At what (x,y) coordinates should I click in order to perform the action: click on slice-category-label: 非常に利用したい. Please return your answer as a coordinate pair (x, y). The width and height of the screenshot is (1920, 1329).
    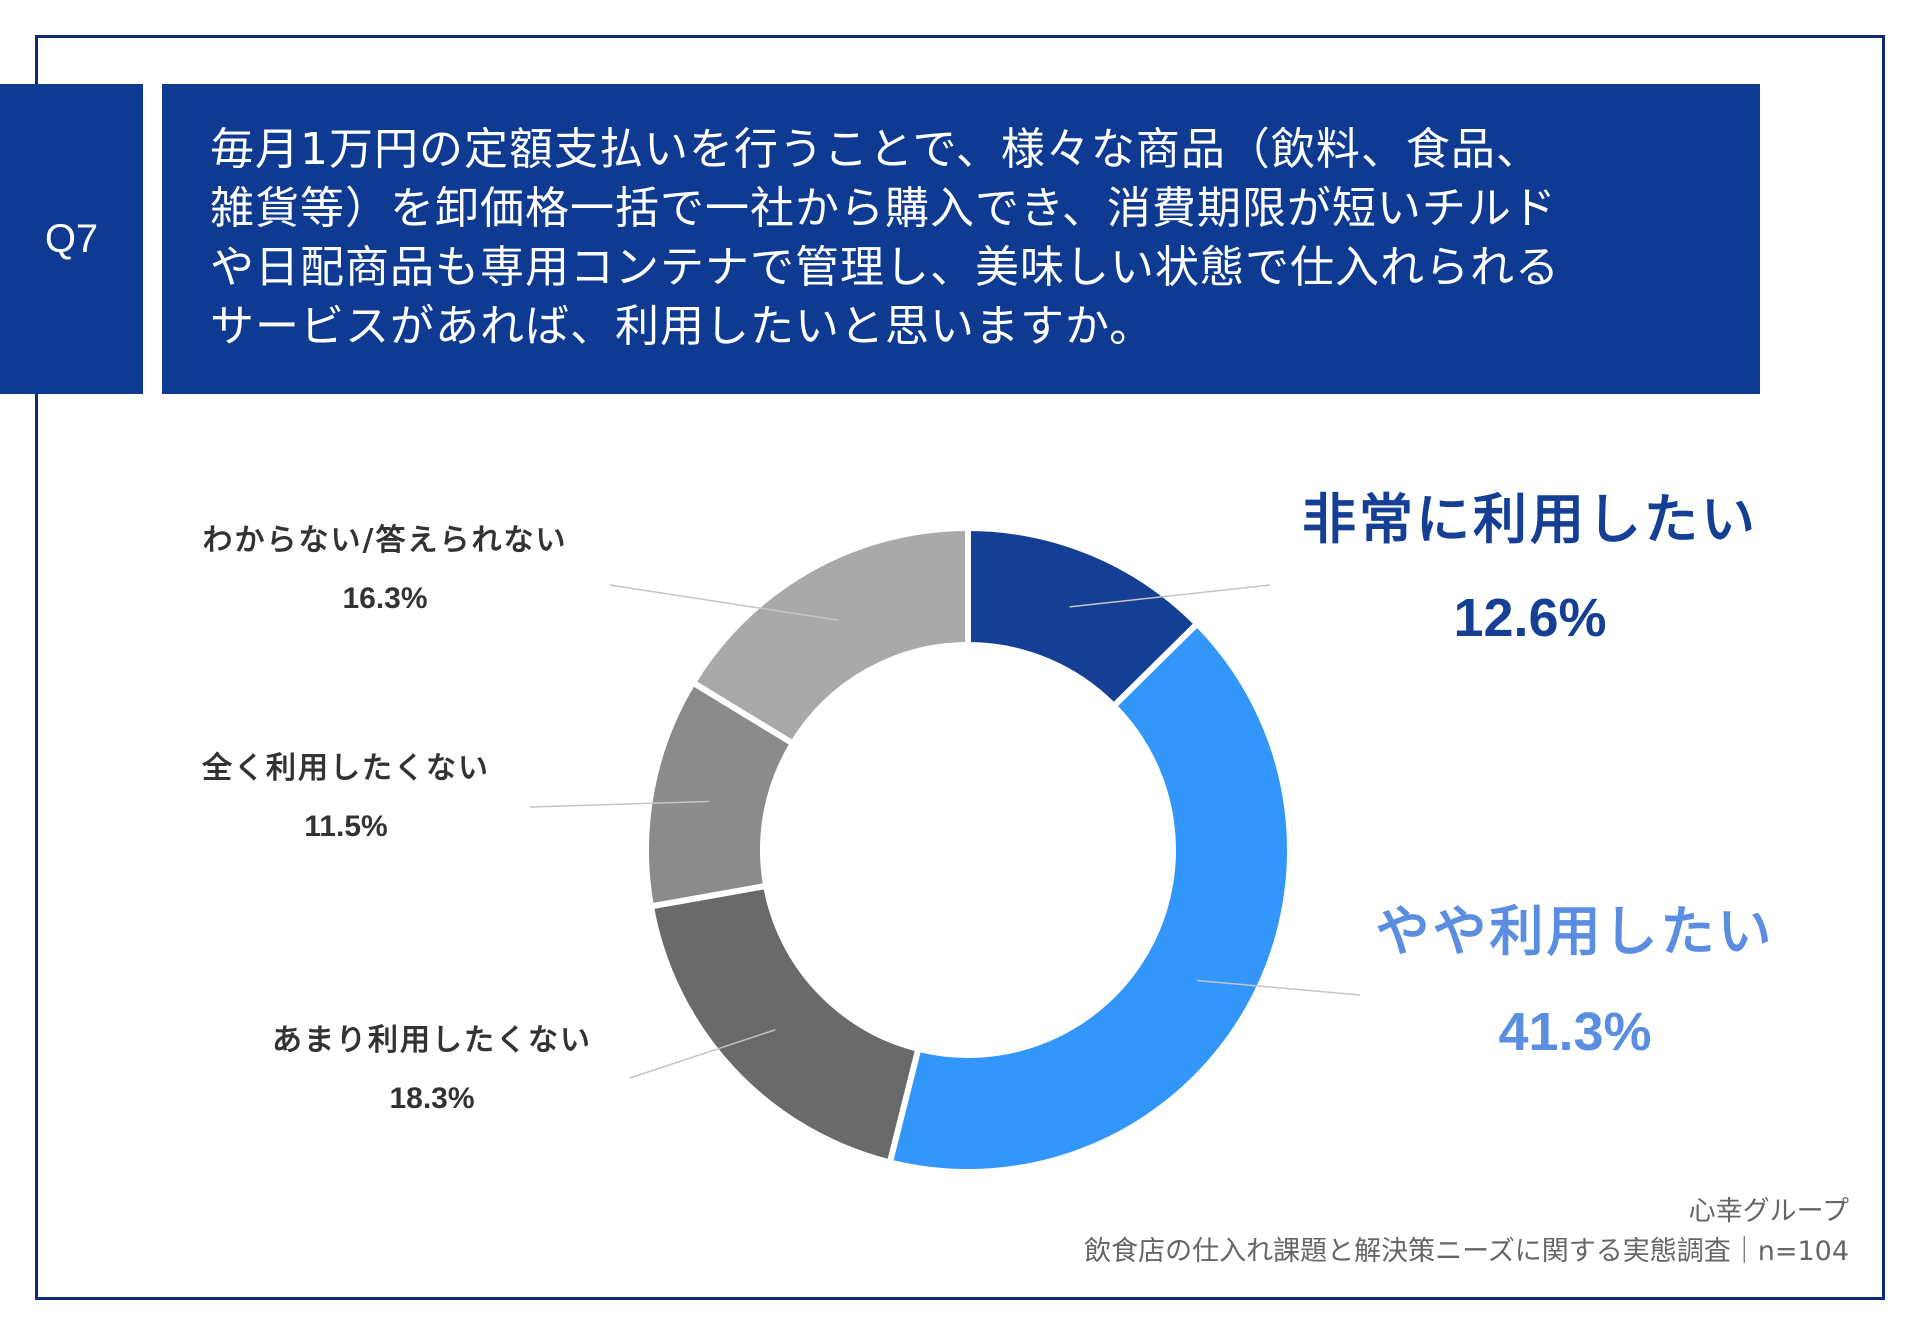
    Looking at the image, I should click on (1530, 519).